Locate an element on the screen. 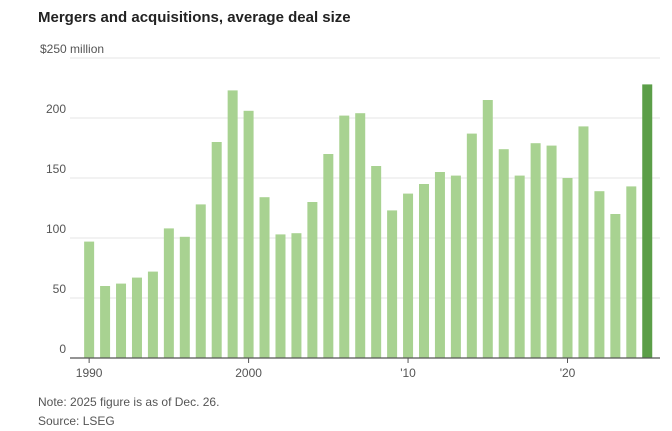  y-tick-label: 200 is located at coordinates (56, 109).